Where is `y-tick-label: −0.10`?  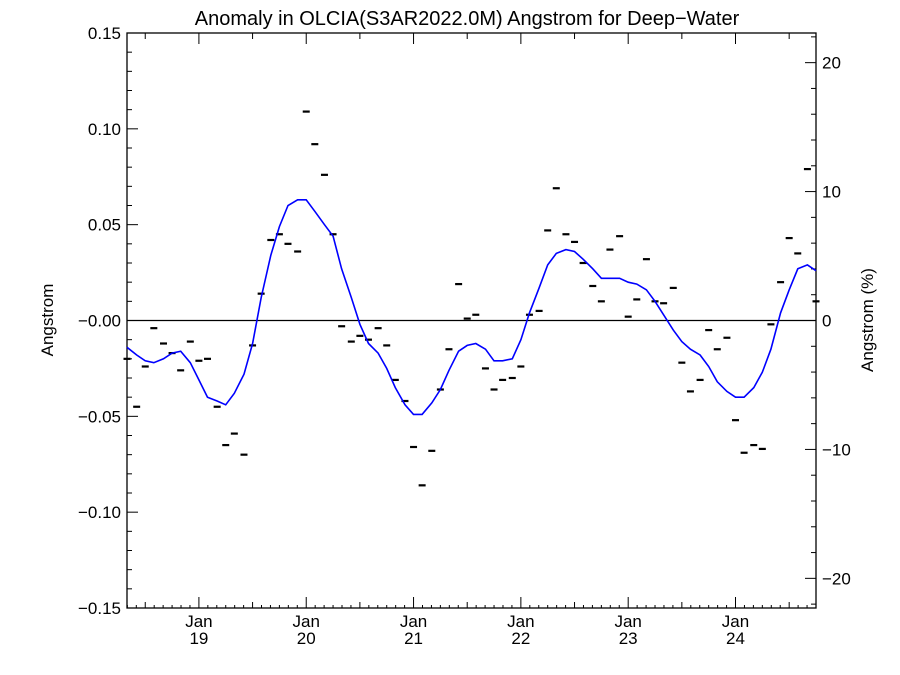 y-tick-label: −0.10 is located at coordinates (99, 512).